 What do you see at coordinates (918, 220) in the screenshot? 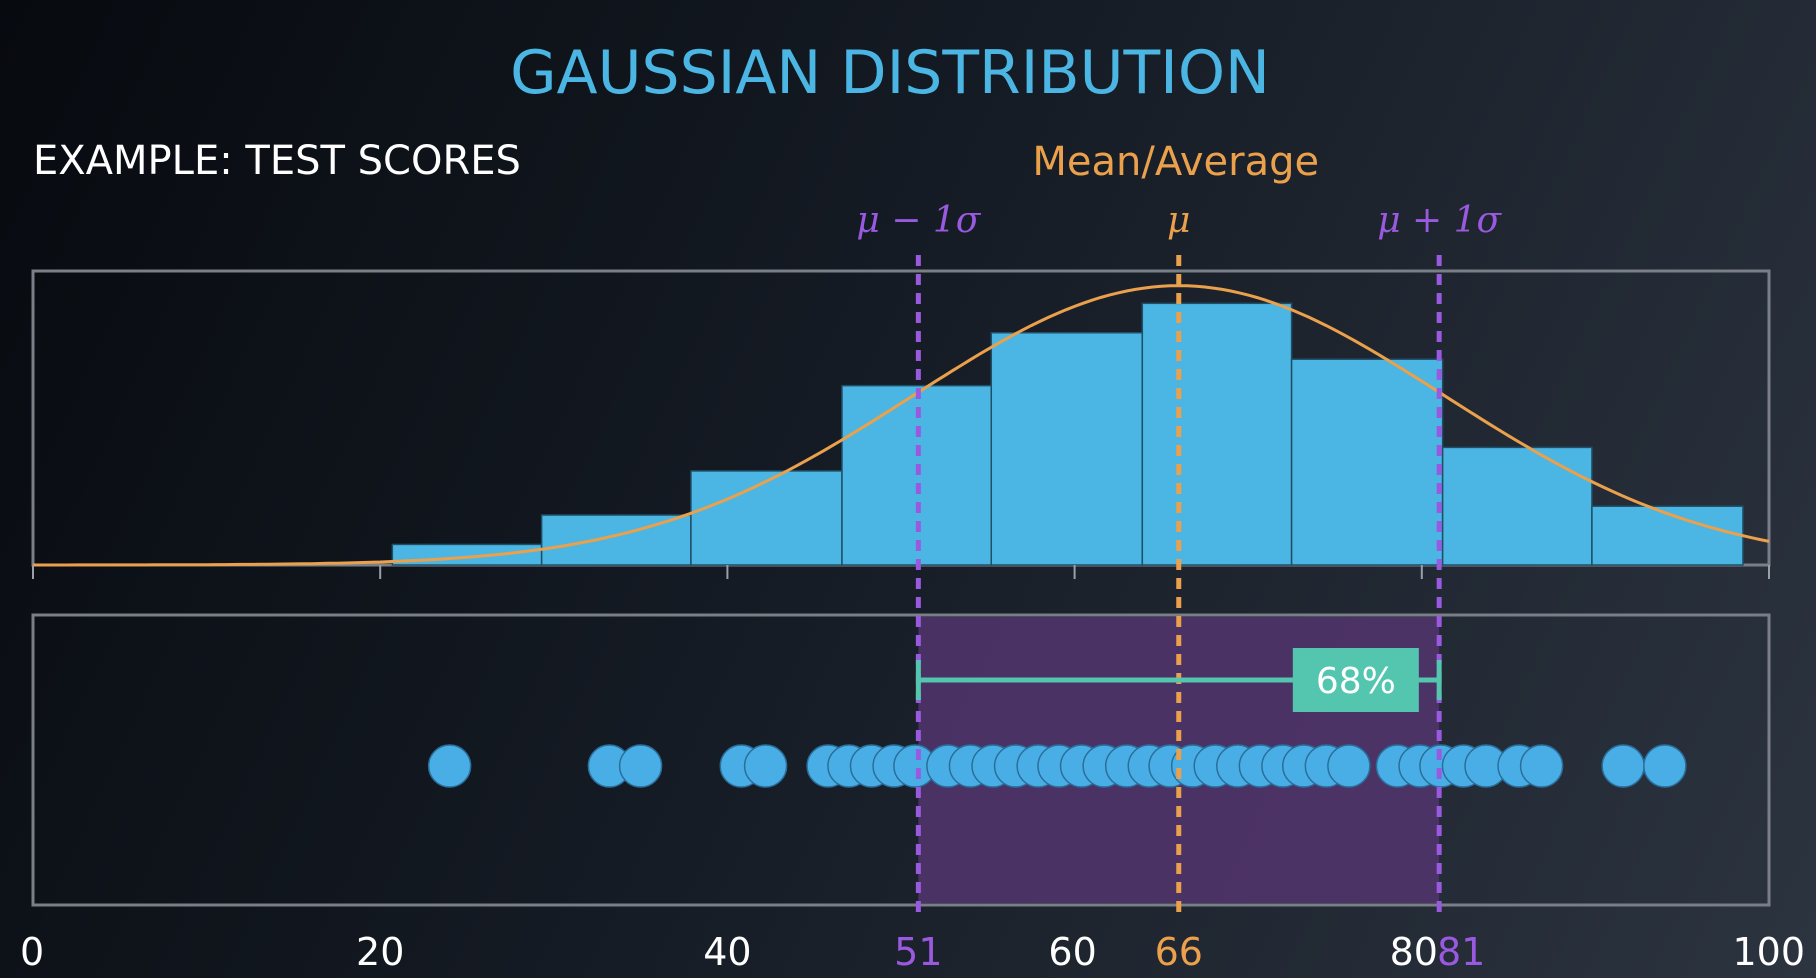
I see `marker-label: μ − 1σ` at bounding box center [918, 220].